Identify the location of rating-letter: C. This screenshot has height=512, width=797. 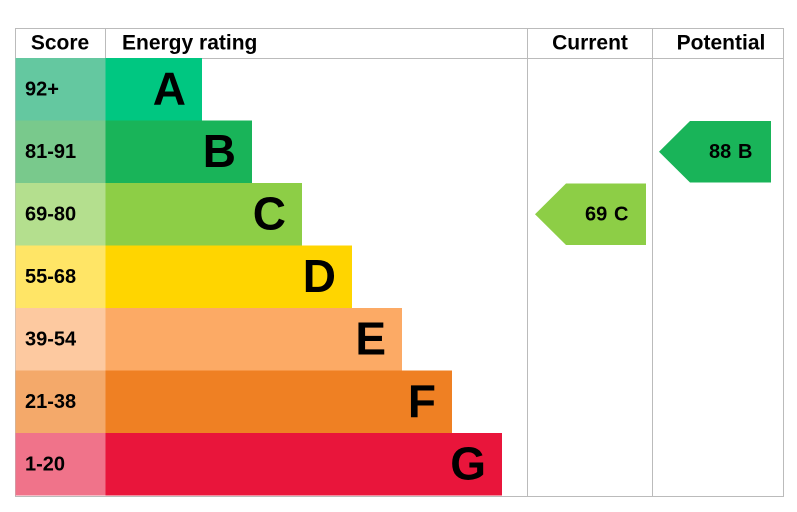
(269, 213).